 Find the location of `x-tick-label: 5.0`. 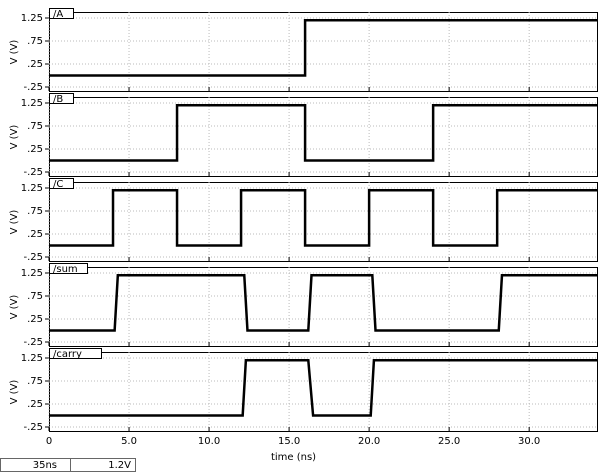

x-tick-label: 5.0 is located at coordinates (129, 441).